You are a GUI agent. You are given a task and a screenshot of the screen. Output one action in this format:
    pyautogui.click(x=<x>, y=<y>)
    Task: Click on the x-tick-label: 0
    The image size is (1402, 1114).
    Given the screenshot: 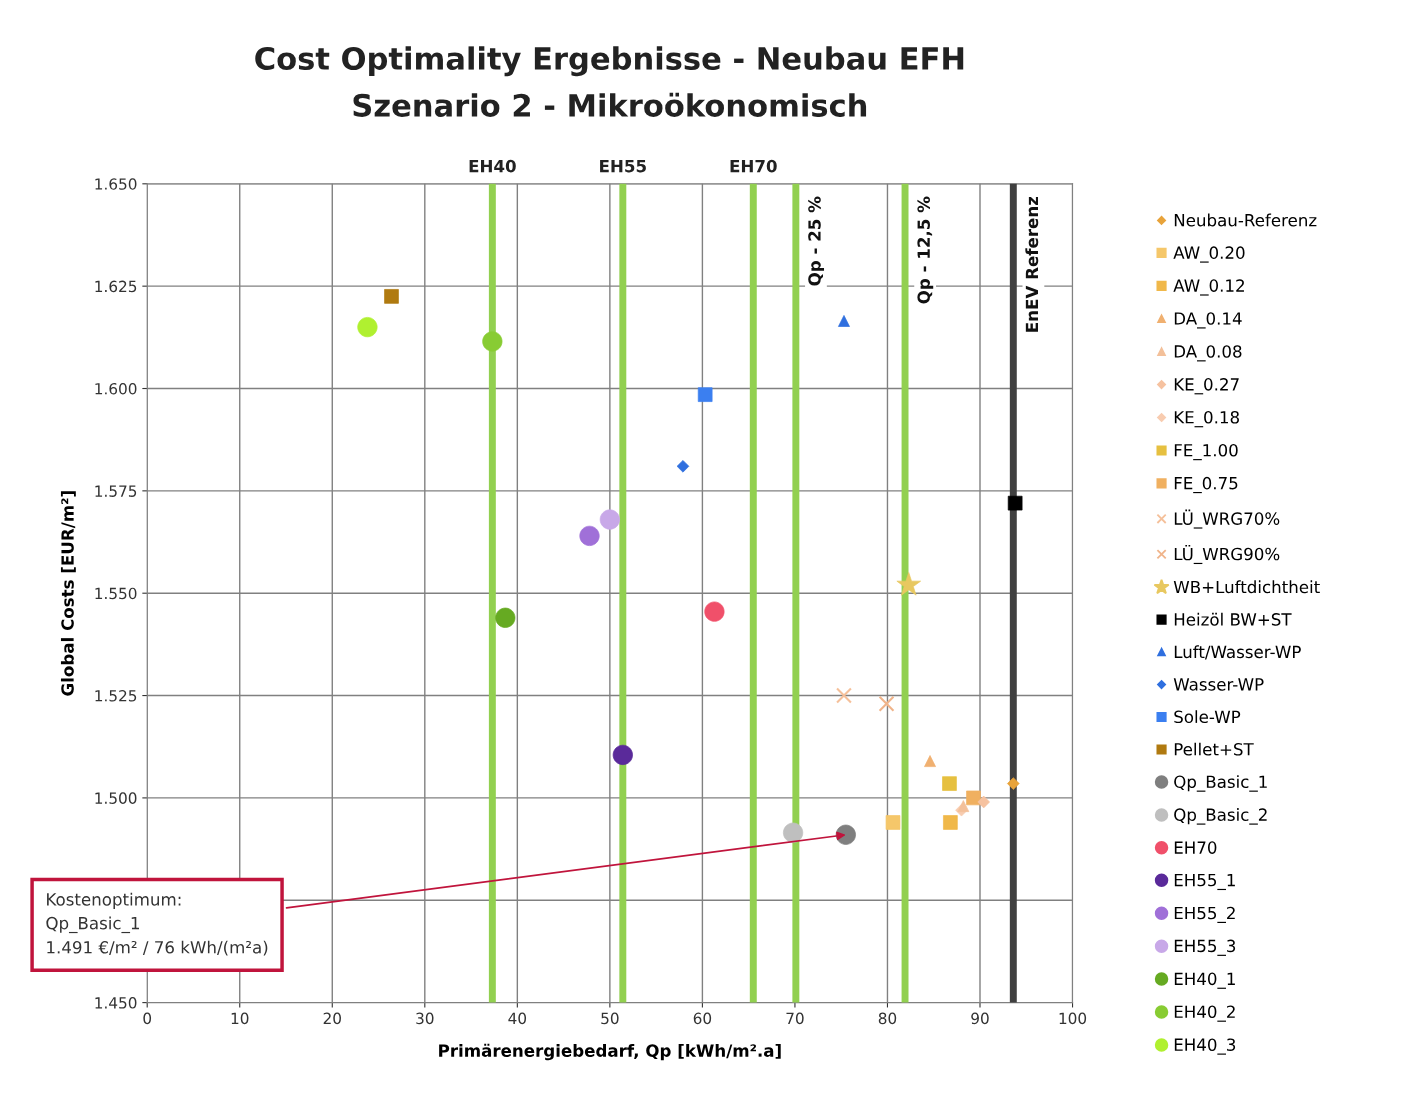 What is the action you would take?
    pyautogui.click(x=147, y=1018)
    